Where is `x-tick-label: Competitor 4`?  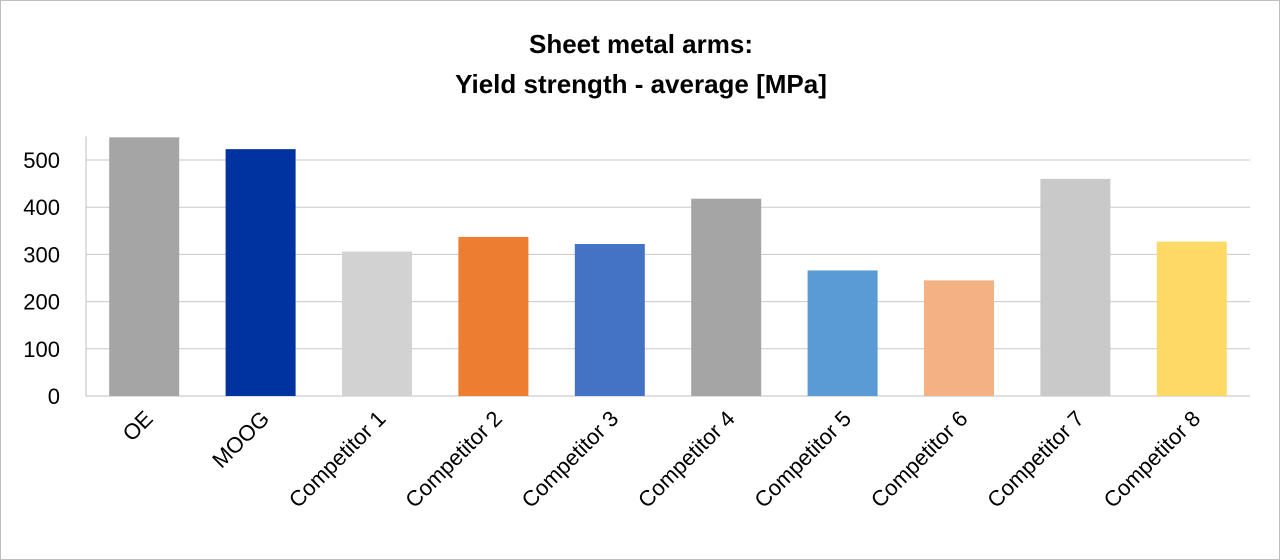 x-tick-label: Competitor 4 is located at coordinates (686, 459).